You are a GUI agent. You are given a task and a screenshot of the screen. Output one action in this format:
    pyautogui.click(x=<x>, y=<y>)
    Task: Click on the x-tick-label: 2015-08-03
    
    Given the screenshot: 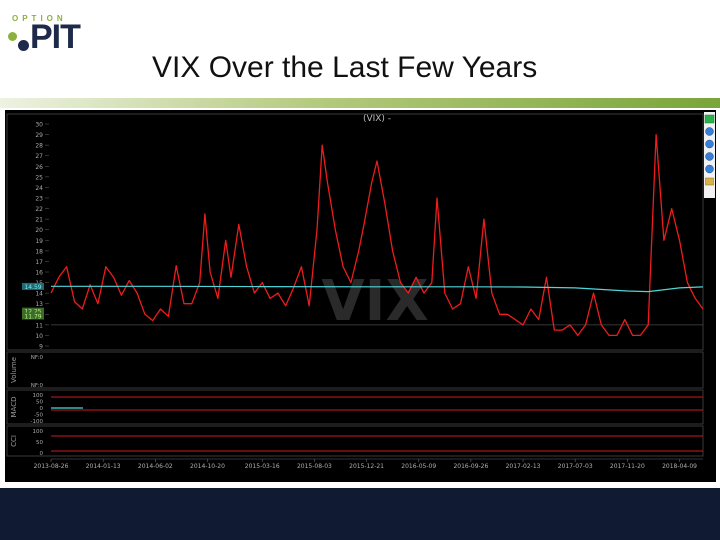 What is the action you would take?
    pyautogui.click(x=314, y=466)
    